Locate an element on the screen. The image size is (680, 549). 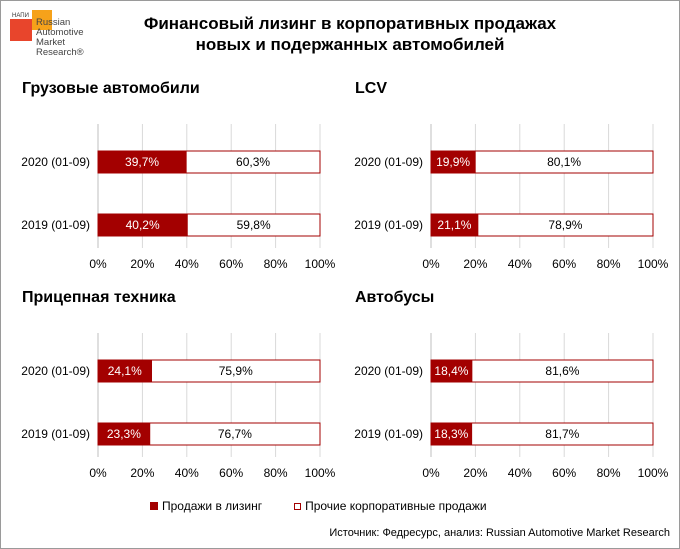
data-label: 78,9% is located at coordinates (565, 225).